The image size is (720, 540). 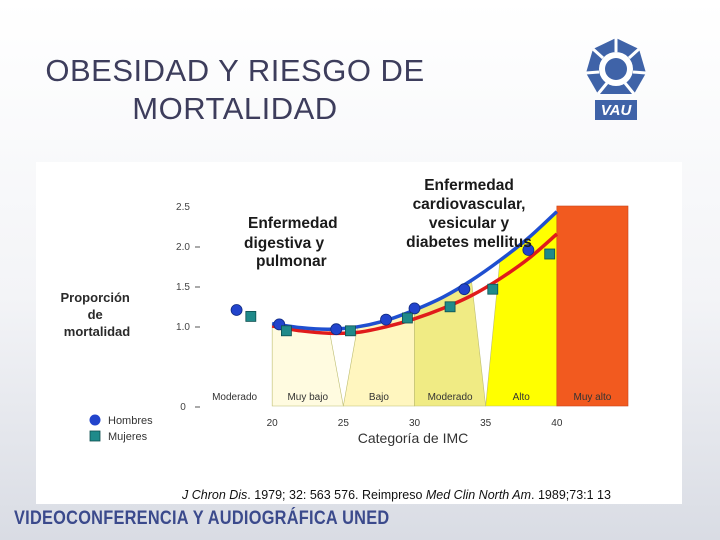 I want to click on legend: Hombres Mujeres, so click(x=121, y=428).